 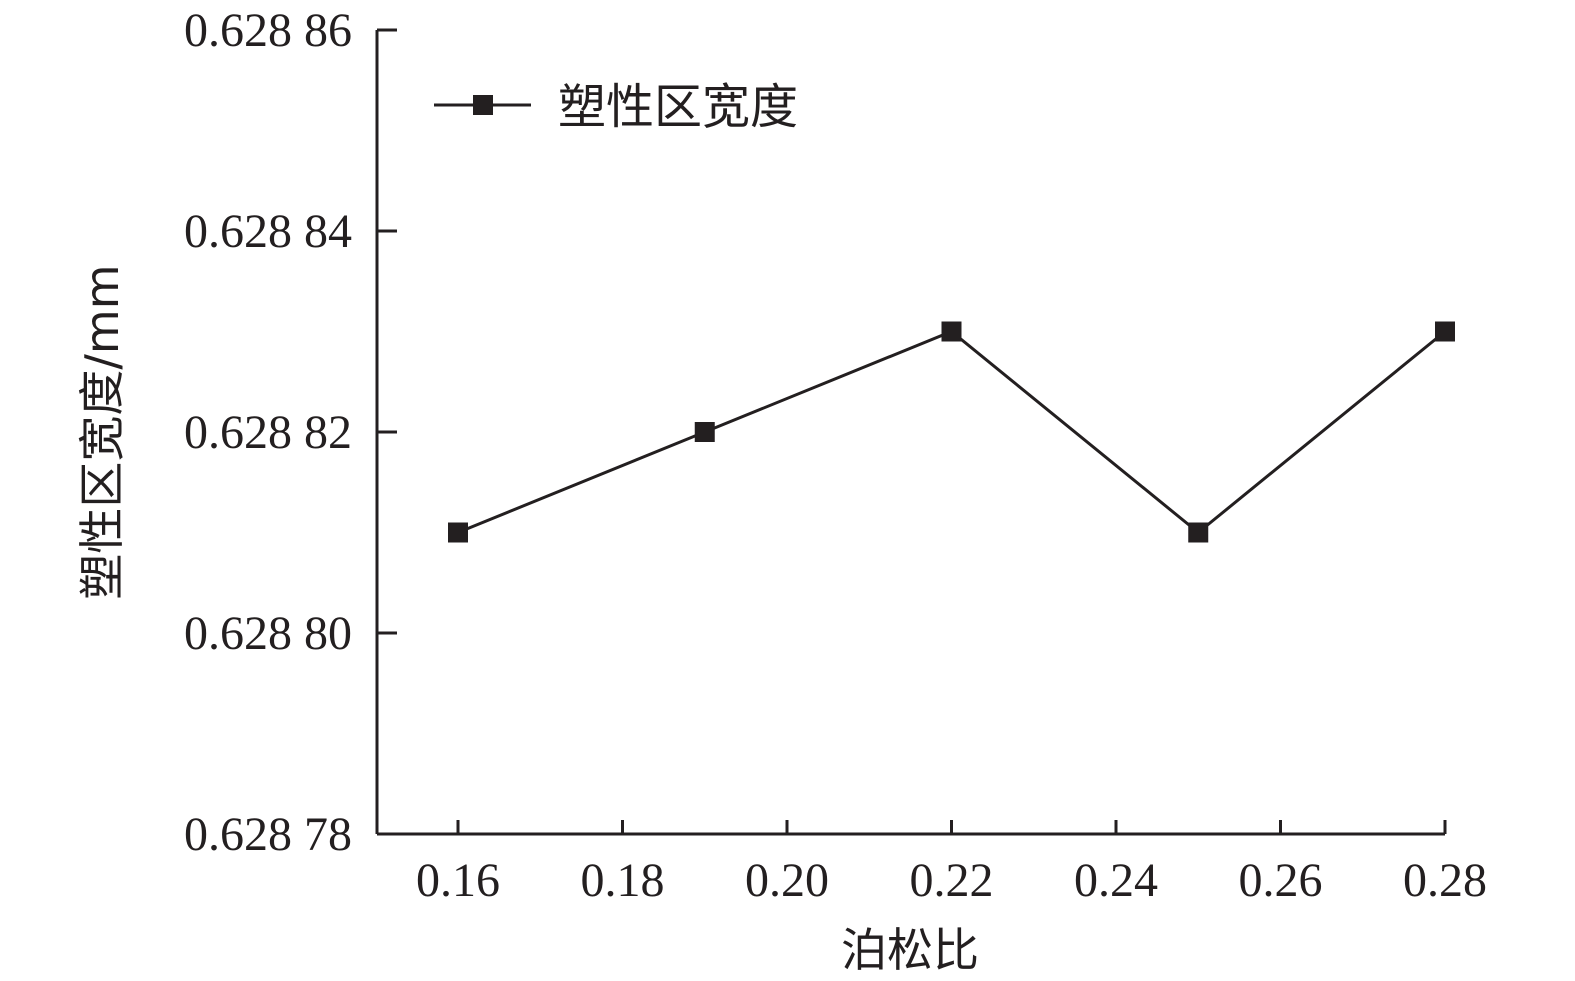 What do you see at coordinates (458, 880) in the screenshot?
I see `x-tick-label: 0.16` at bounding box center [458, 880].